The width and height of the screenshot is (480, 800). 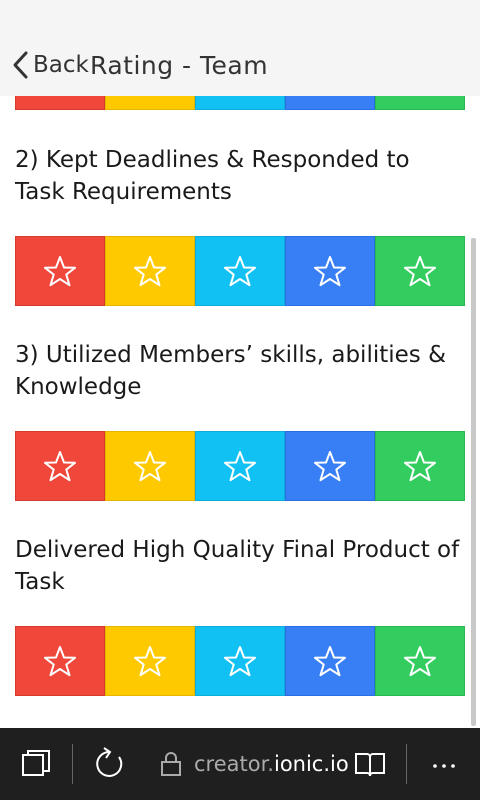 What do you see at coordinates (179, 65) in the screenshot?
I see `page-title: Rating - Team` at bounding box center [179, 65].